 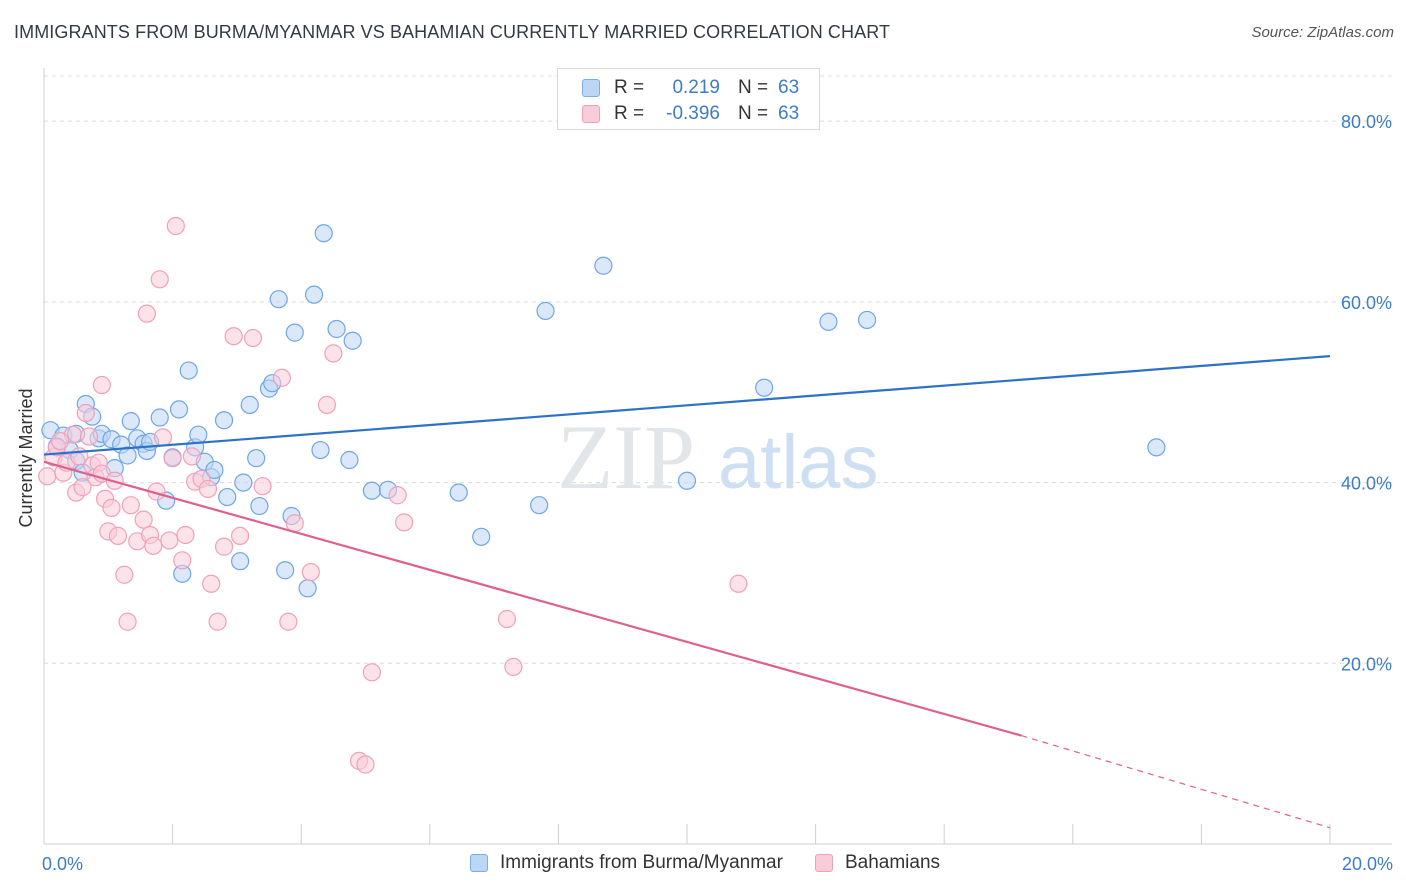 I want to click on y-tick-label: 20.0%, so click(x=1366, y=664).